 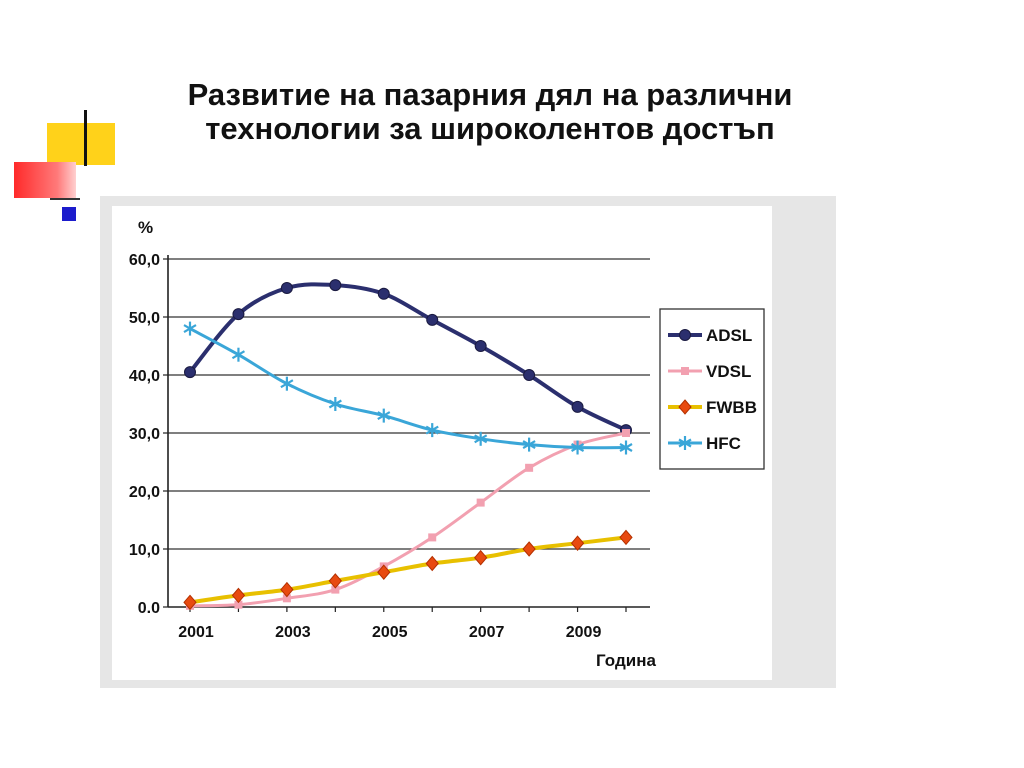 I want to click on point-hfc-2009, so click(x=578, y=447).